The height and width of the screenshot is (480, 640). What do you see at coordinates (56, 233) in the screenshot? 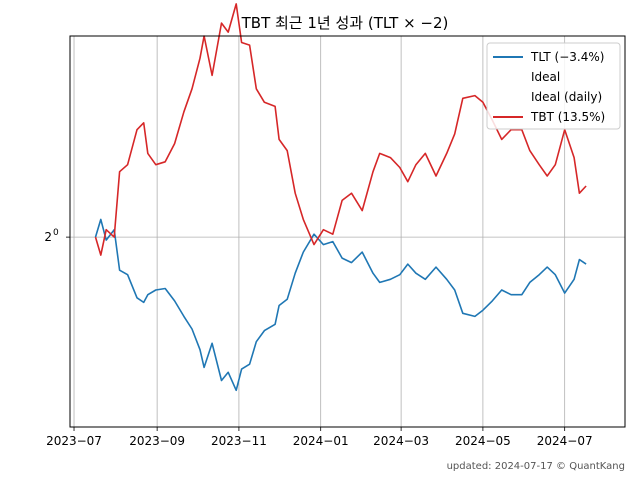
I see `y-tick-exponent: 0` at bounding box center [56, 233].